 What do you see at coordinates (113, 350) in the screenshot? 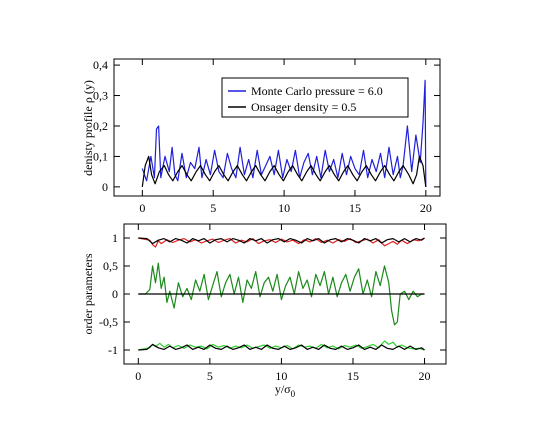
I see `order-y-tick-label: -1` at bounding box center [113, 350].